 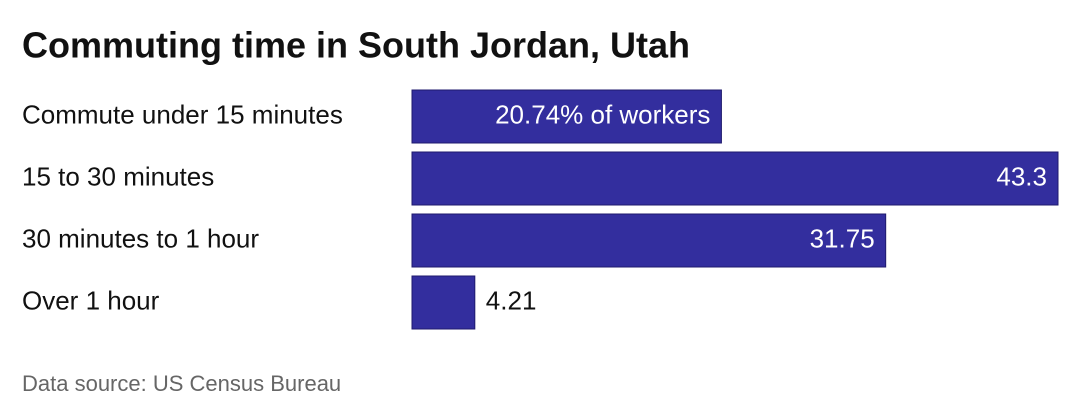 What do you see at coordinates (181, 383) in the screenshot?
I see `source-note: Data source: US Census Bureau` at bounding box center [181, 383].